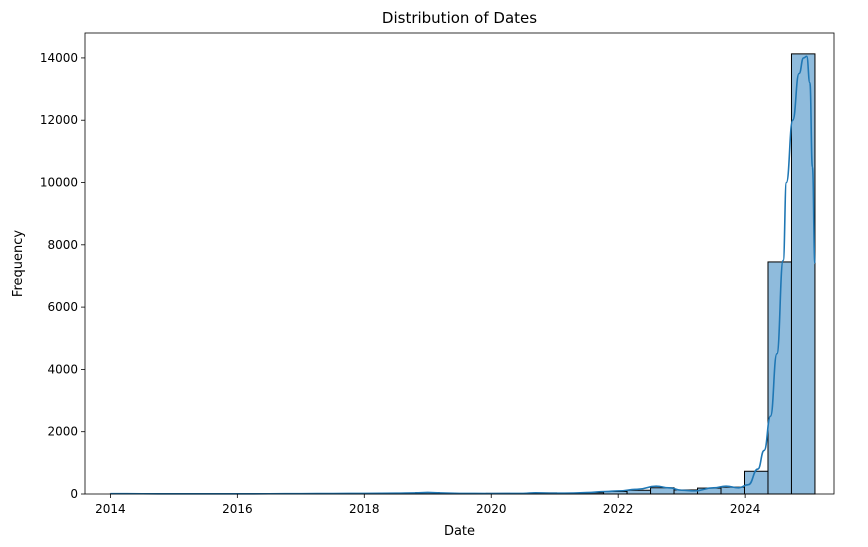 This screenshot has height=547, width=868. I want to click on x-axis-ticks: 2014 2016 2018 2020 2022 2024, so click(427, 505).